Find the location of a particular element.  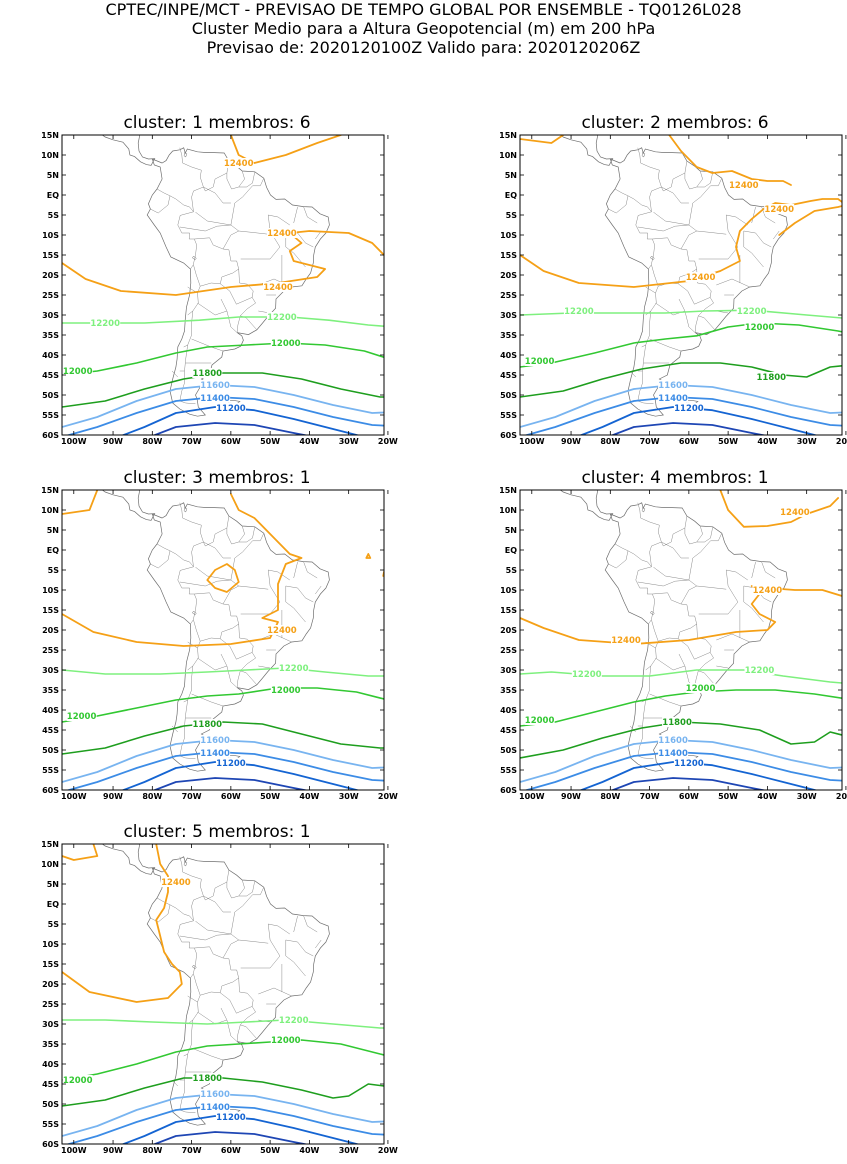

cluster-number: 1 is located at coordinates (197, 123).